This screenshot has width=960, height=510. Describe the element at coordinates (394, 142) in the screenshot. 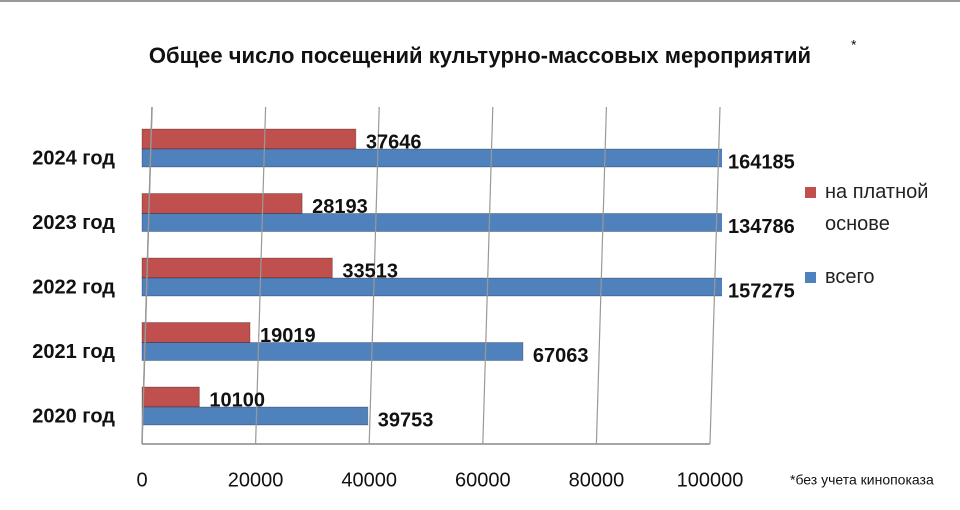

I see `data-label: 37646` at that location.